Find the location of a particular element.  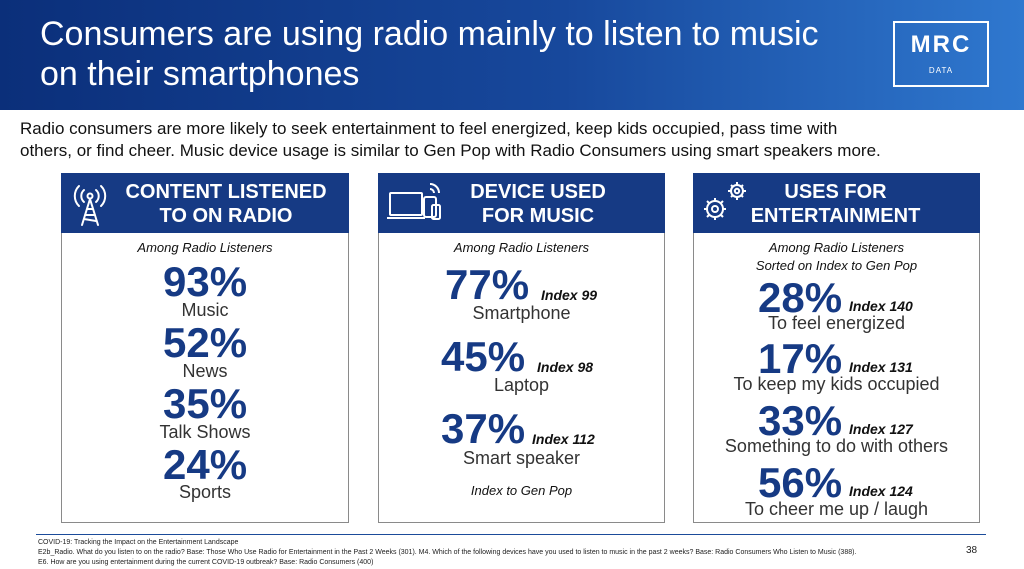

stat-label: News is located at coordinates (205, 371).